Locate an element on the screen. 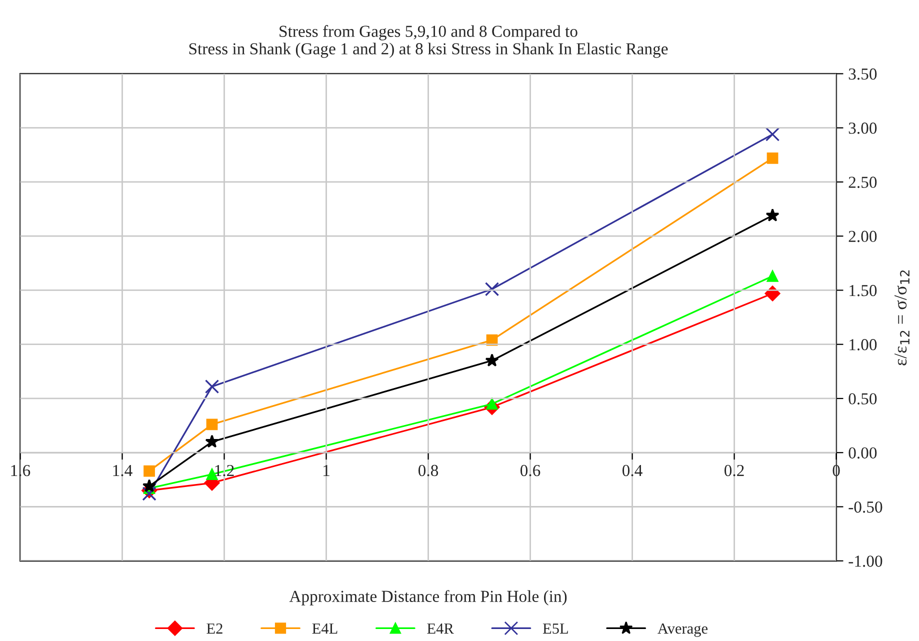 Image resolution: width=919 pixels, height=641 pixels. y2-tick-label: 0.50 is located at coordinates (862, 399).